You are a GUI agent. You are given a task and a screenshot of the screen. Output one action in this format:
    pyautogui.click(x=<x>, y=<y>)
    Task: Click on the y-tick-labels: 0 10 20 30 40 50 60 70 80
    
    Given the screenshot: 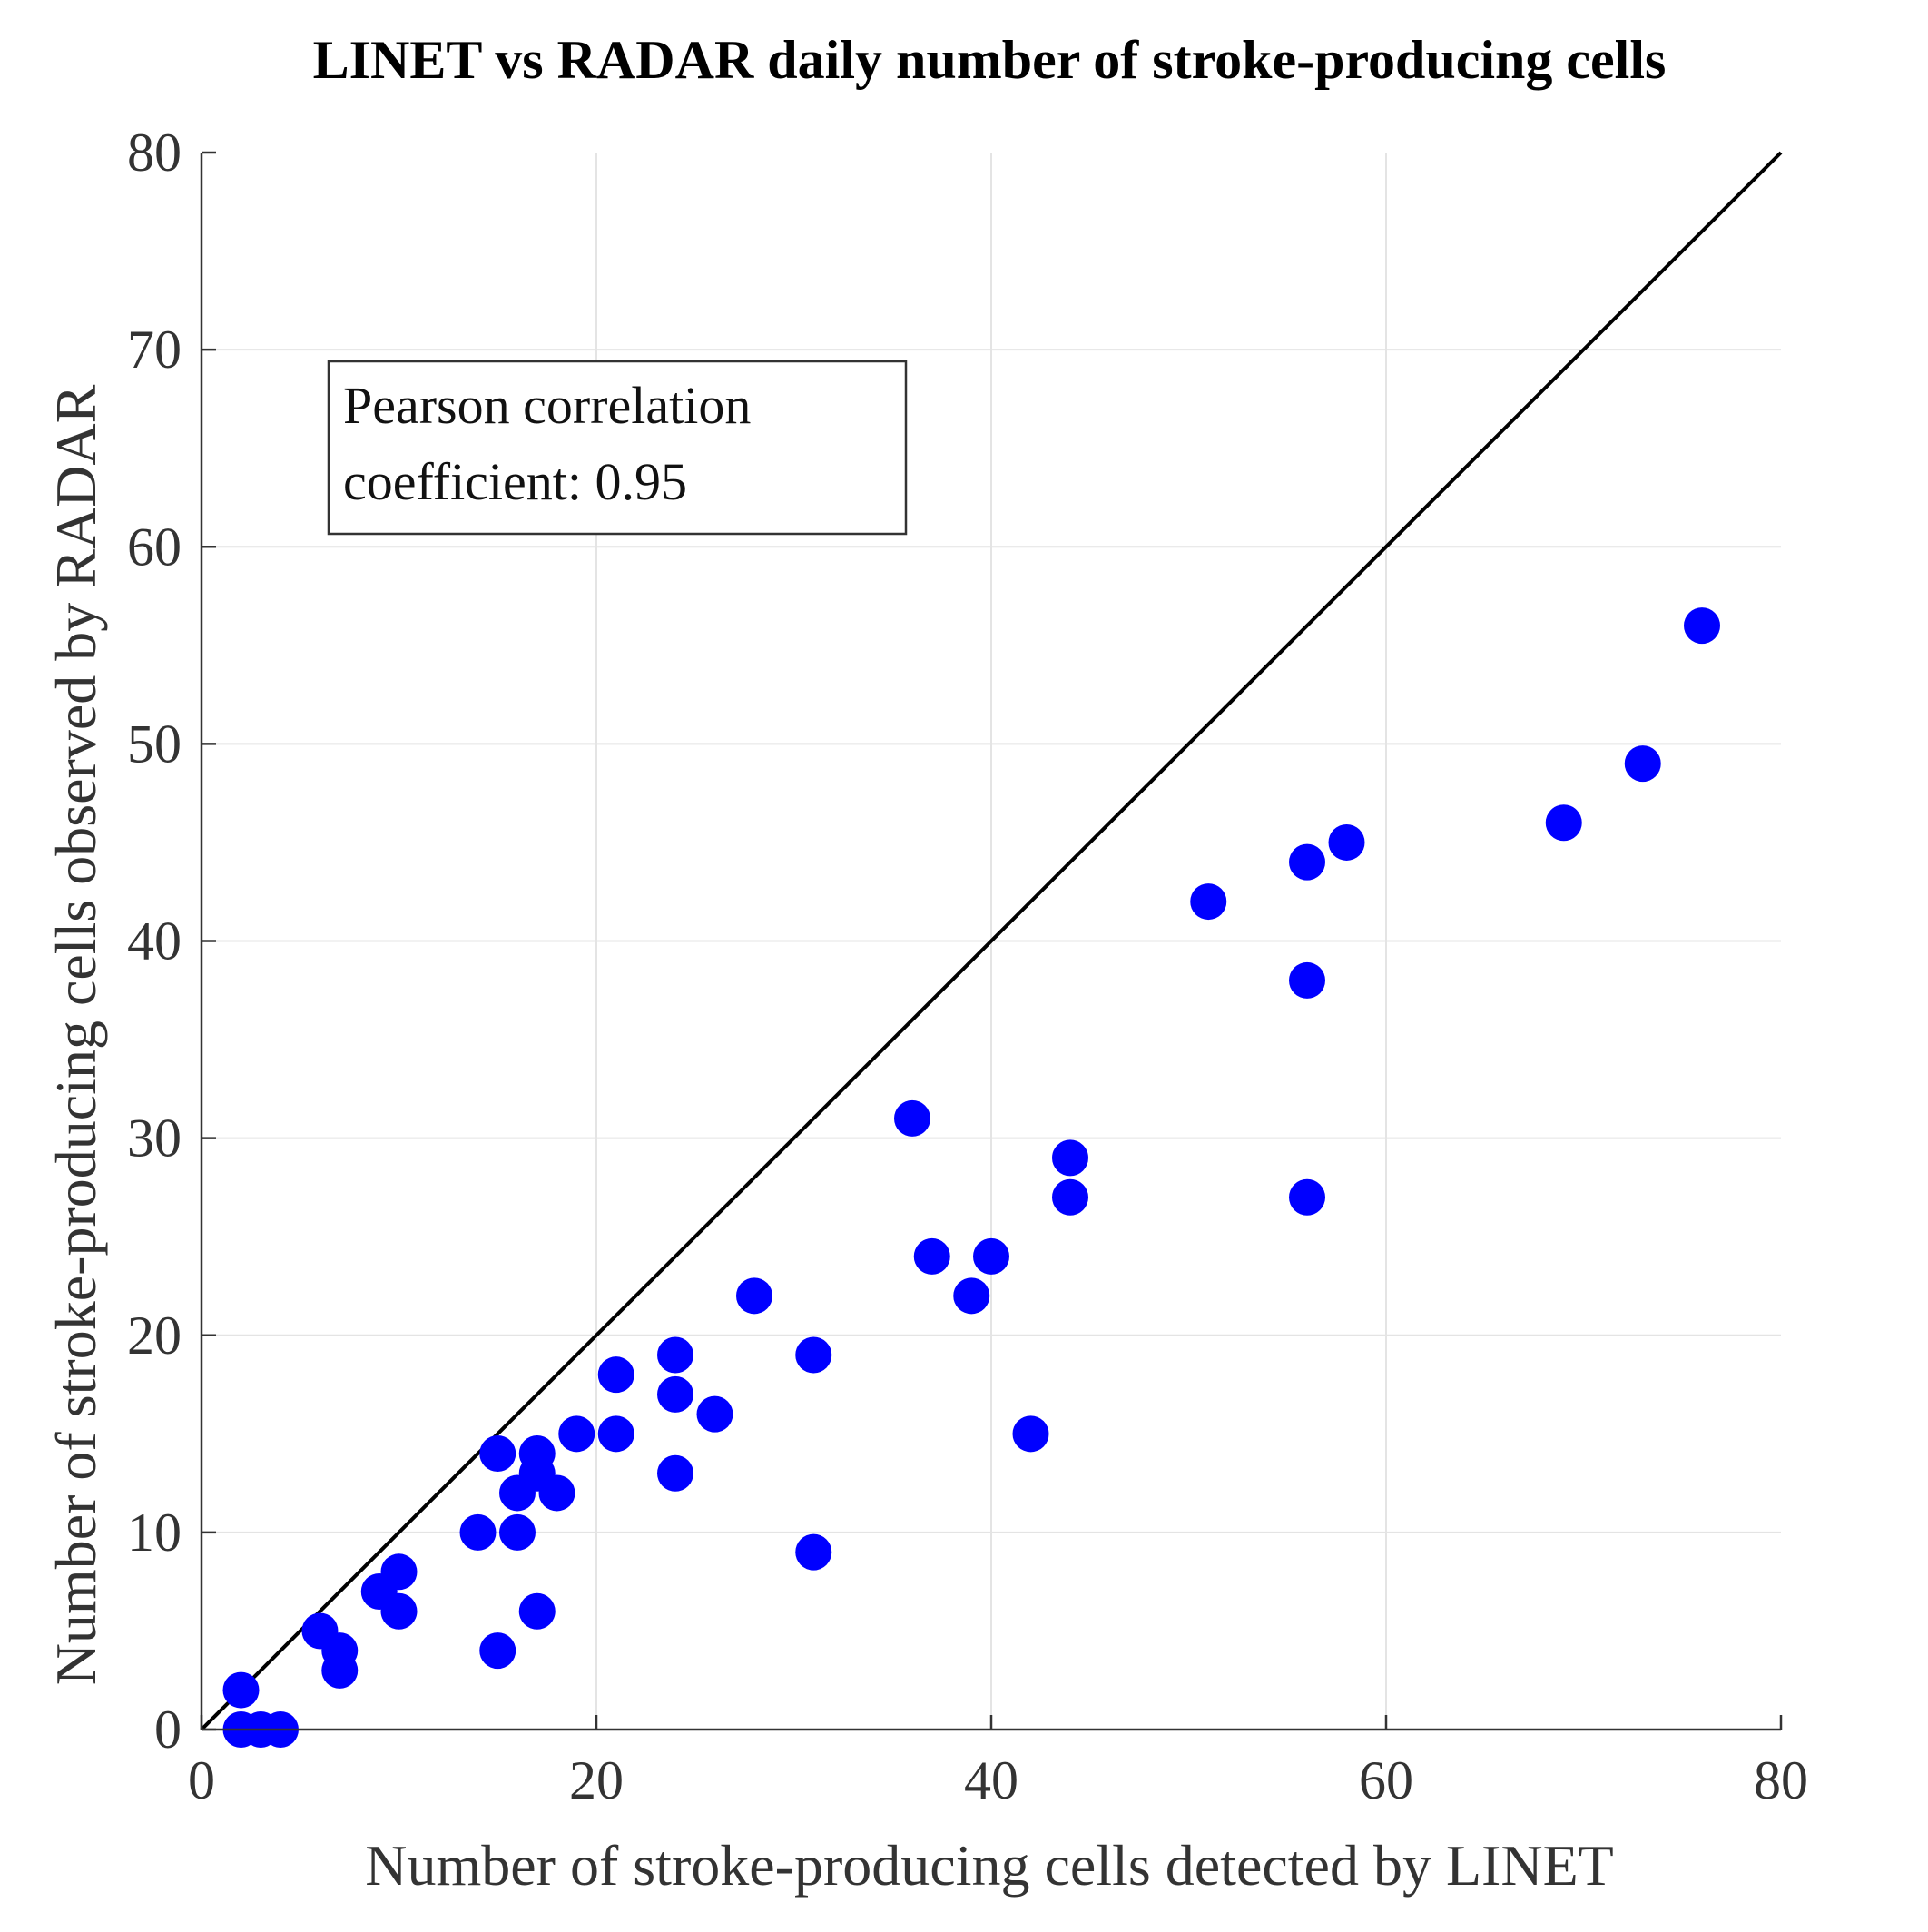 What is the action you would take?
    pyautogui.click(x=155, y=942)
    